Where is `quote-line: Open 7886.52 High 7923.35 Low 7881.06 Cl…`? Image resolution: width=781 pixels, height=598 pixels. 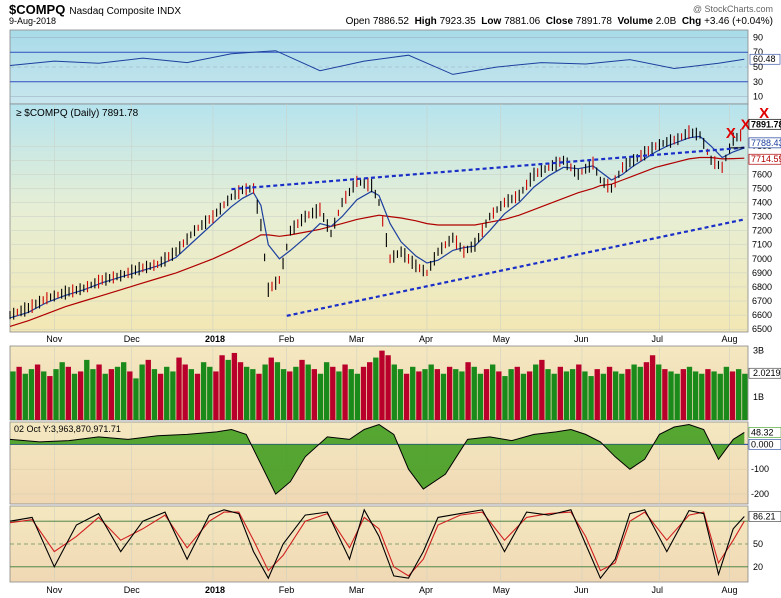 quote-line: Open 7886.52 High 7923.35 Low 7881.06 Cl… is located at coordinates (559, 21).